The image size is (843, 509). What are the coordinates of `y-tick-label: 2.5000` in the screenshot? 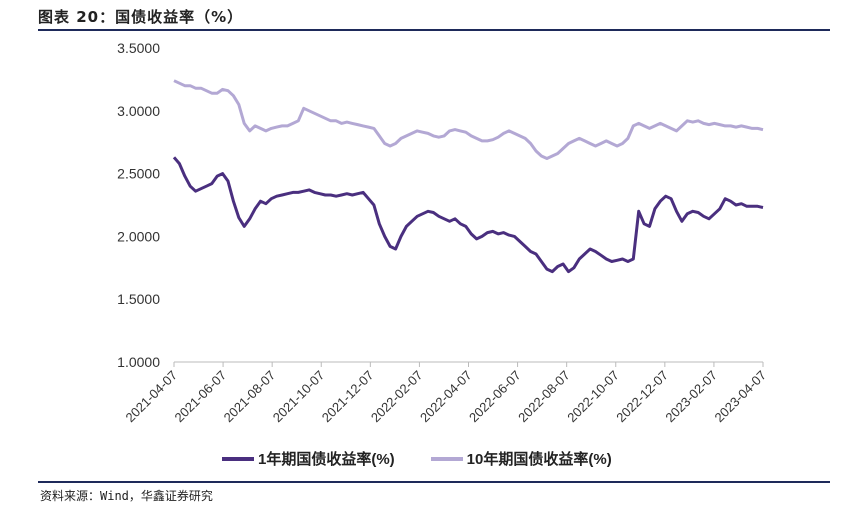 It's located at (138, 174).